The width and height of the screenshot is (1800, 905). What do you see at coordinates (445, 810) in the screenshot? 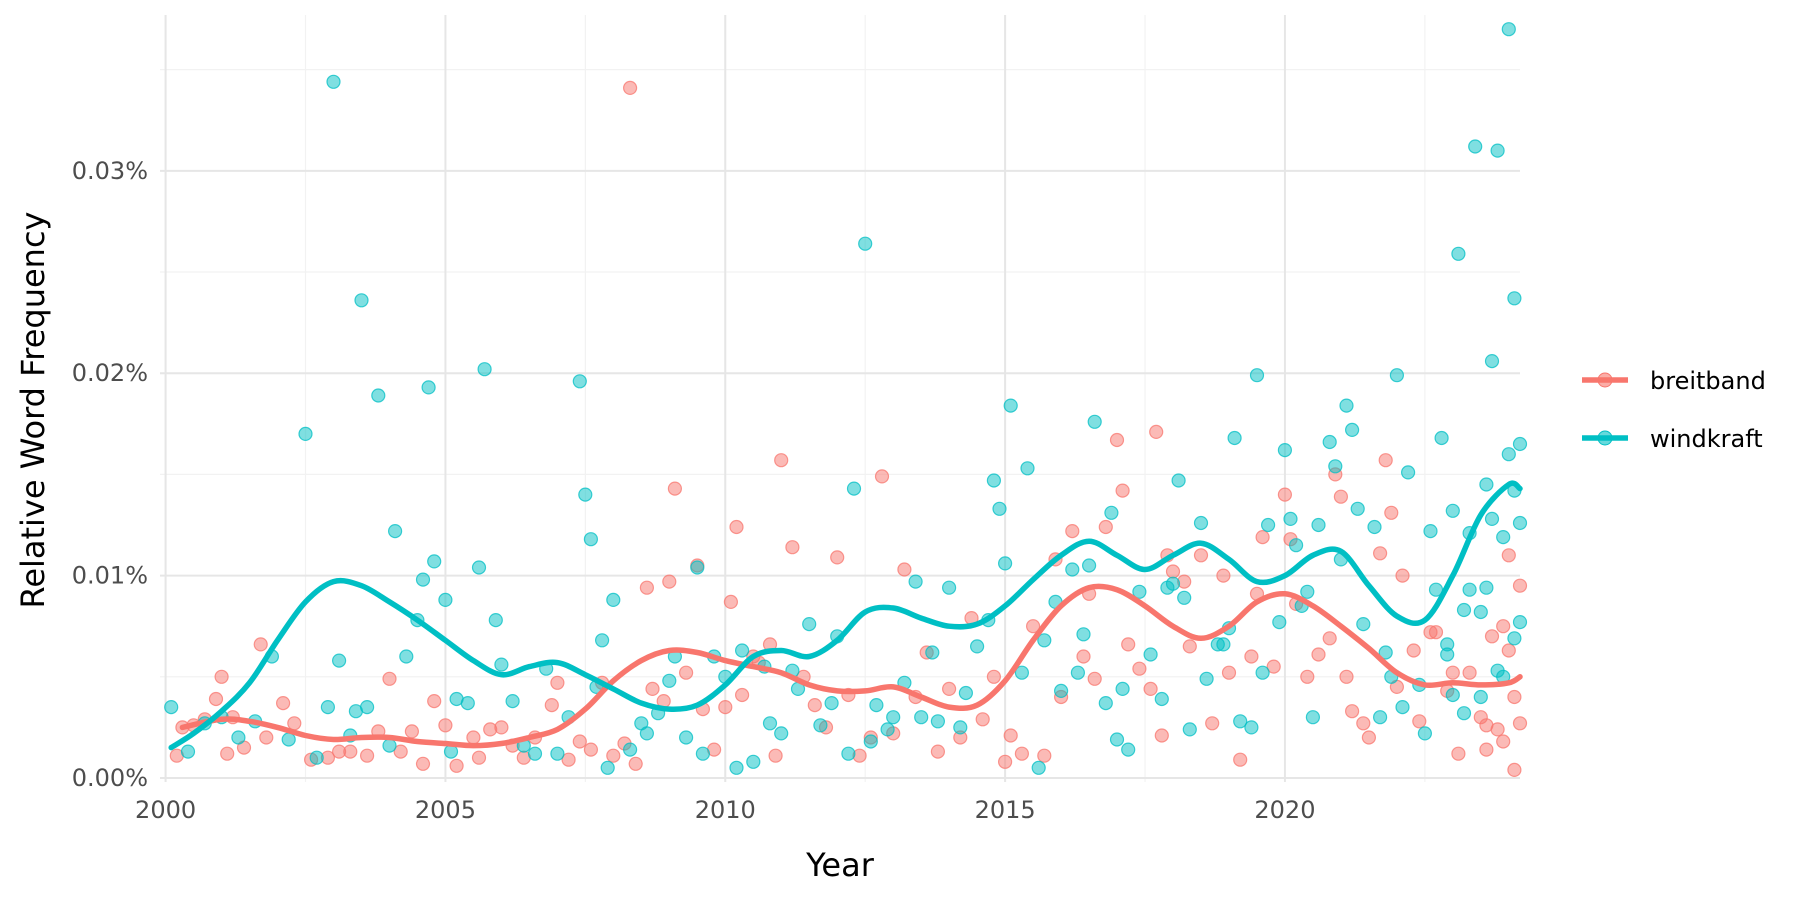
I see `x-tick-label: 2005` at bounding box center [445, 810].